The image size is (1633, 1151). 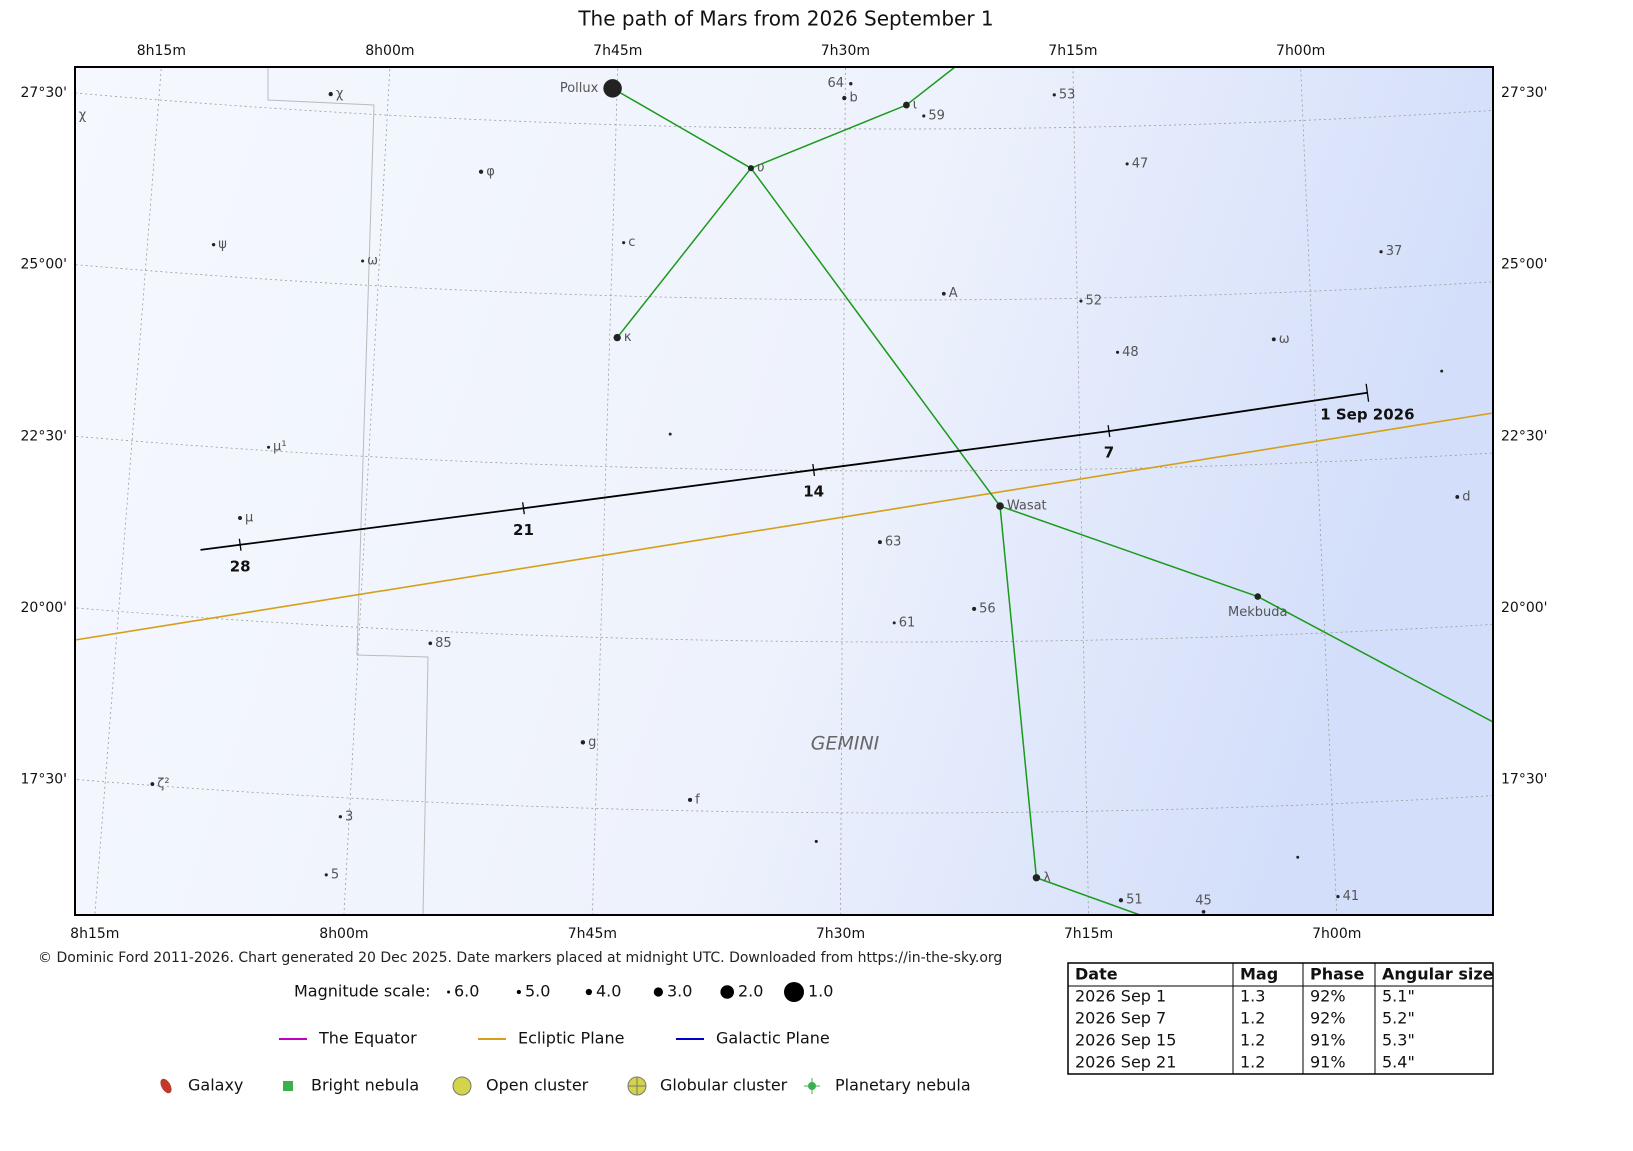 I want to click on legend-label: Galactic Plane, so click(x=773, y=1038).